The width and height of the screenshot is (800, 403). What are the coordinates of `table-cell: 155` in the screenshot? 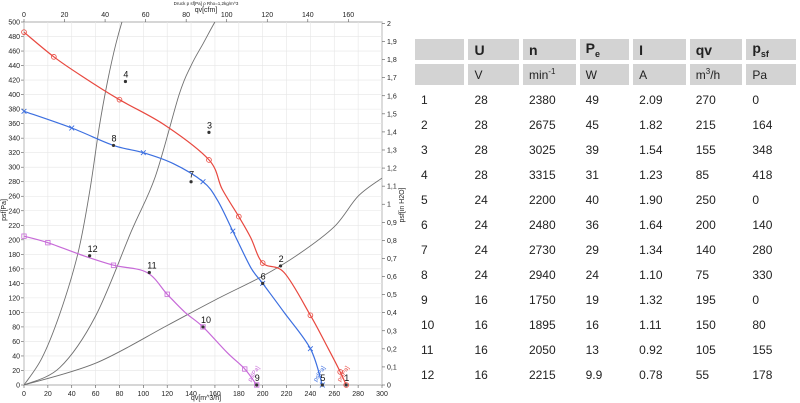 It's located at (762, 349).